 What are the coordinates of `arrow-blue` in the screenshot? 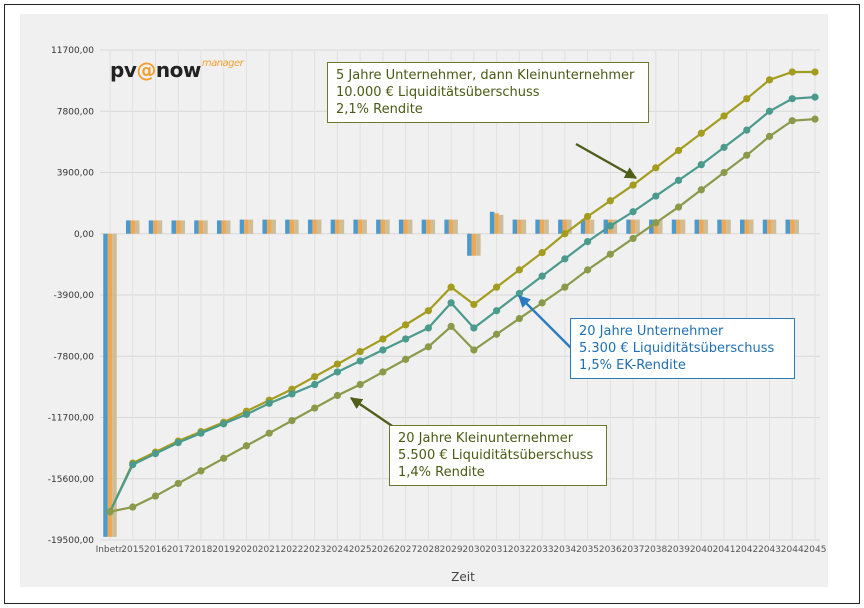 It's located at (549, 326).